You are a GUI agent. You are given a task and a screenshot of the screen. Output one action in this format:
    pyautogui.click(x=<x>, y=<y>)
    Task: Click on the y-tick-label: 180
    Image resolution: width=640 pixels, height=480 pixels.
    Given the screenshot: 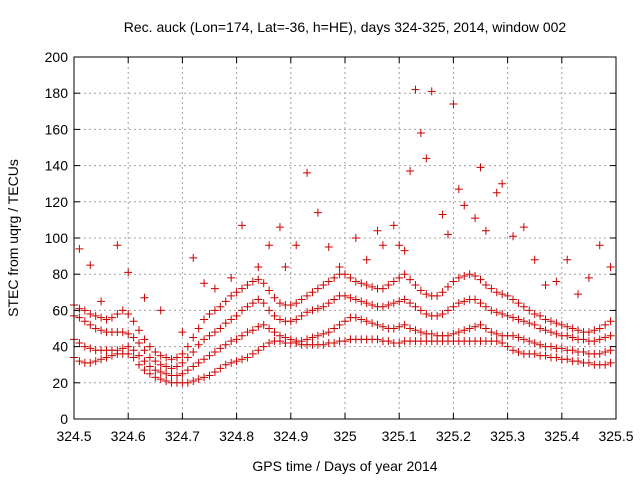 What is the action you would take?
    pyautogui.click(x=57, y=93)
    